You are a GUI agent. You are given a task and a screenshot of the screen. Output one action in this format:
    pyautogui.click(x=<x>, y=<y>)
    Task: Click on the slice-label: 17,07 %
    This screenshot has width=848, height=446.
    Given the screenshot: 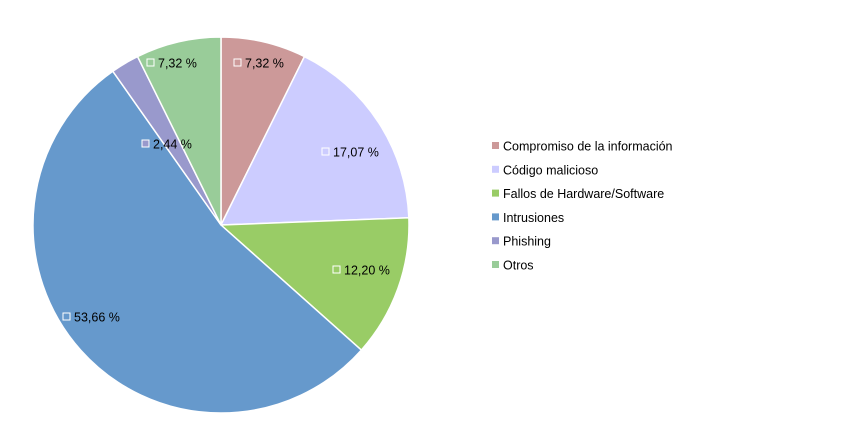 What is the action you would take?
    pyautogui.click(x=350, y=153)
    